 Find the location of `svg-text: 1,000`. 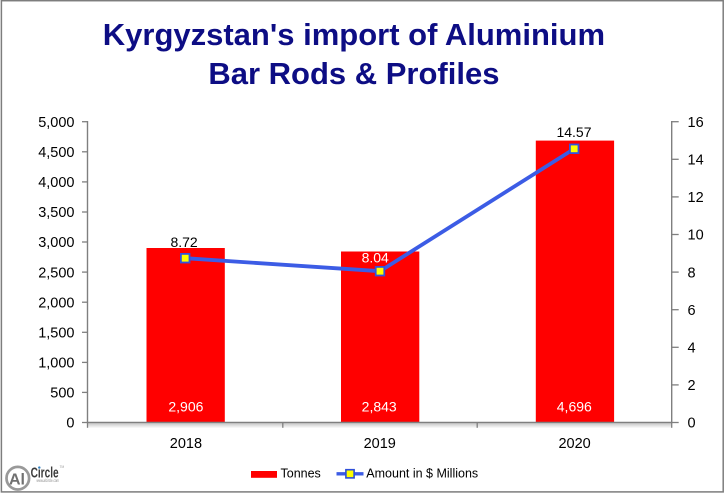

svg-text: 1,000 is located at coordinates (56, 364).